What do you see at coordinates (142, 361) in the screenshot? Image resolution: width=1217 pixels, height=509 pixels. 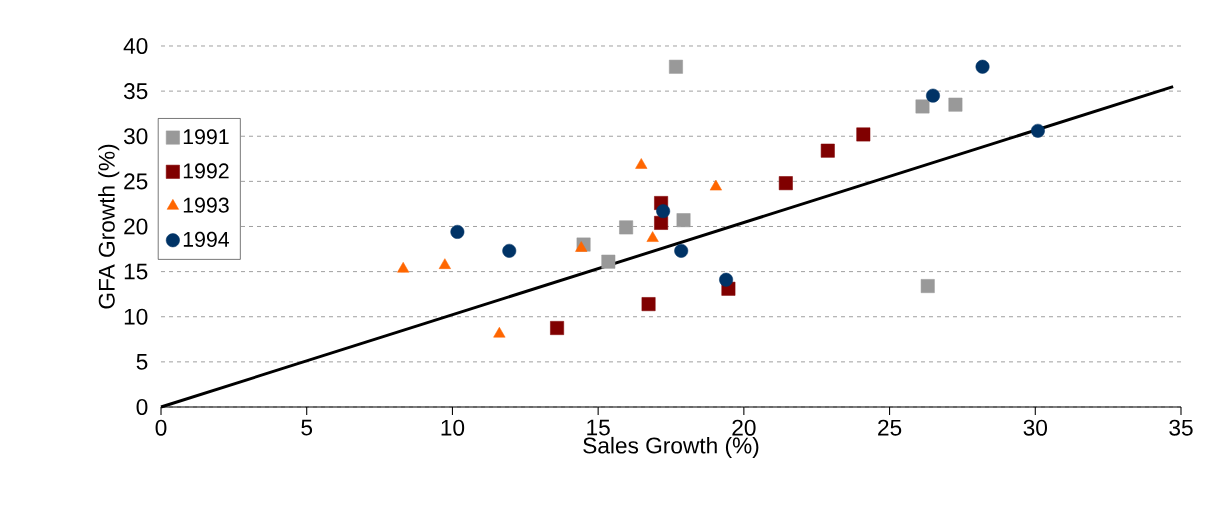 I see `y-tick-label: 5` at bounding box center [142, 361].